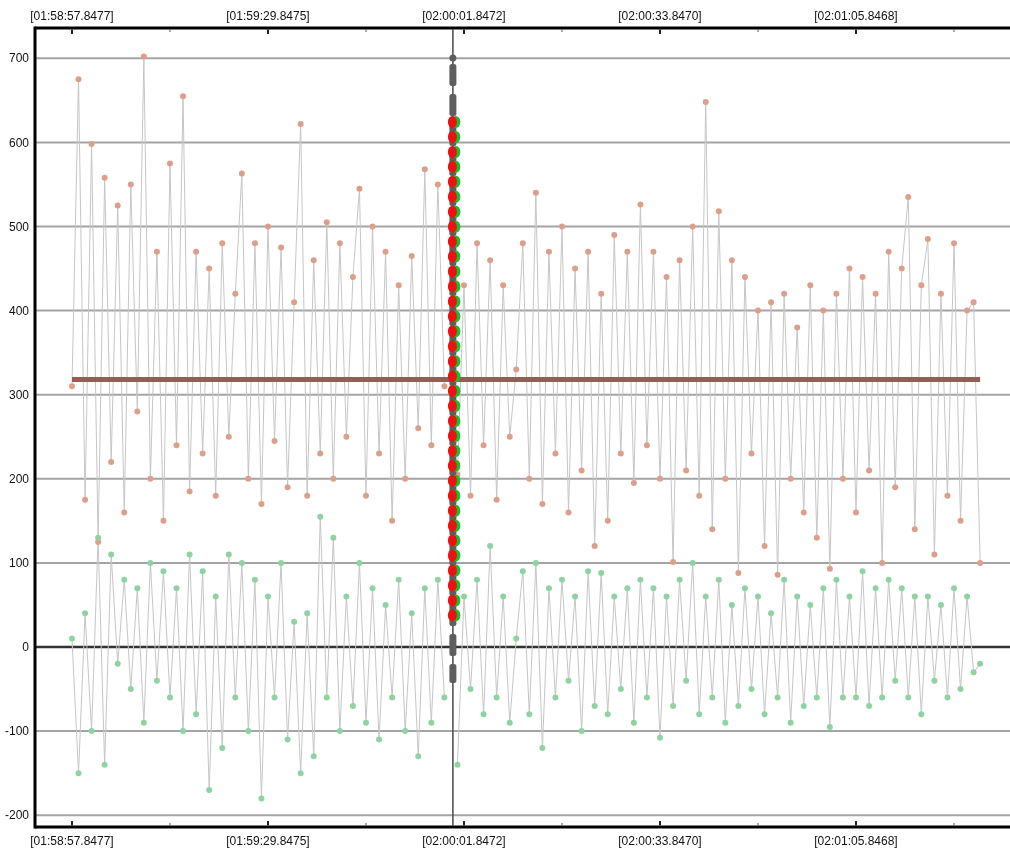  What do you see at coordinates (268, 16) in the screenshot?
I see `x-tick-label: [01:59:29.8475]` at bounding box center [268, 16].